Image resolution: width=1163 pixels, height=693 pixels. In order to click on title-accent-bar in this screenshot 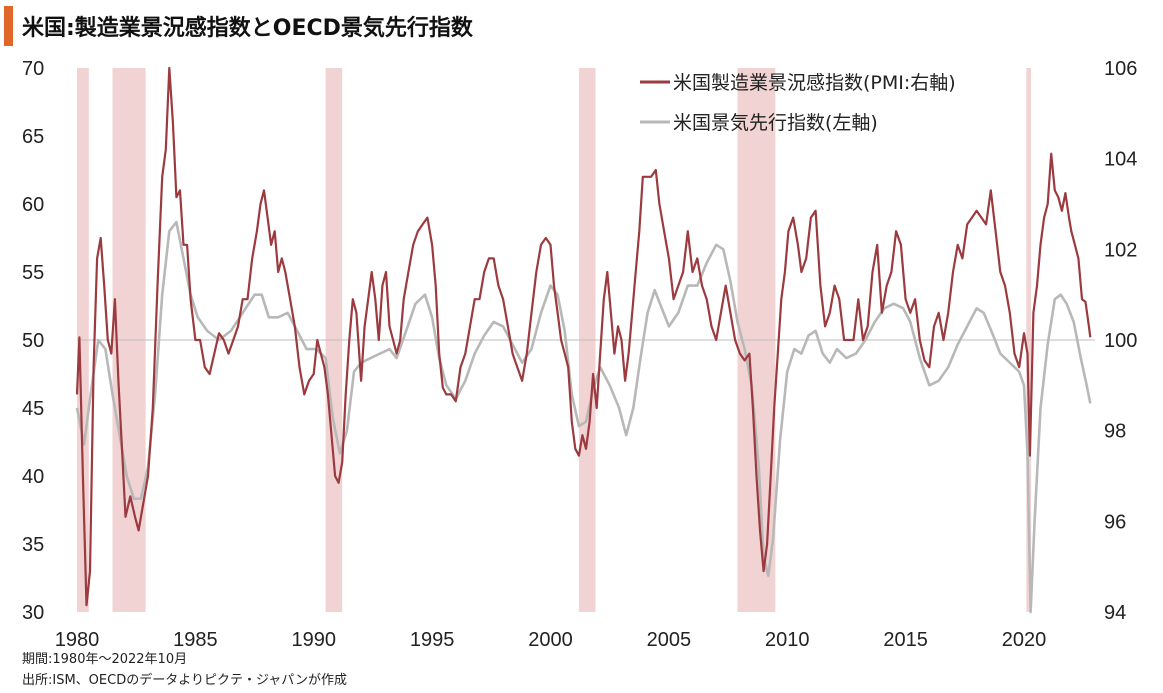, I will do `click(8, 26)`.